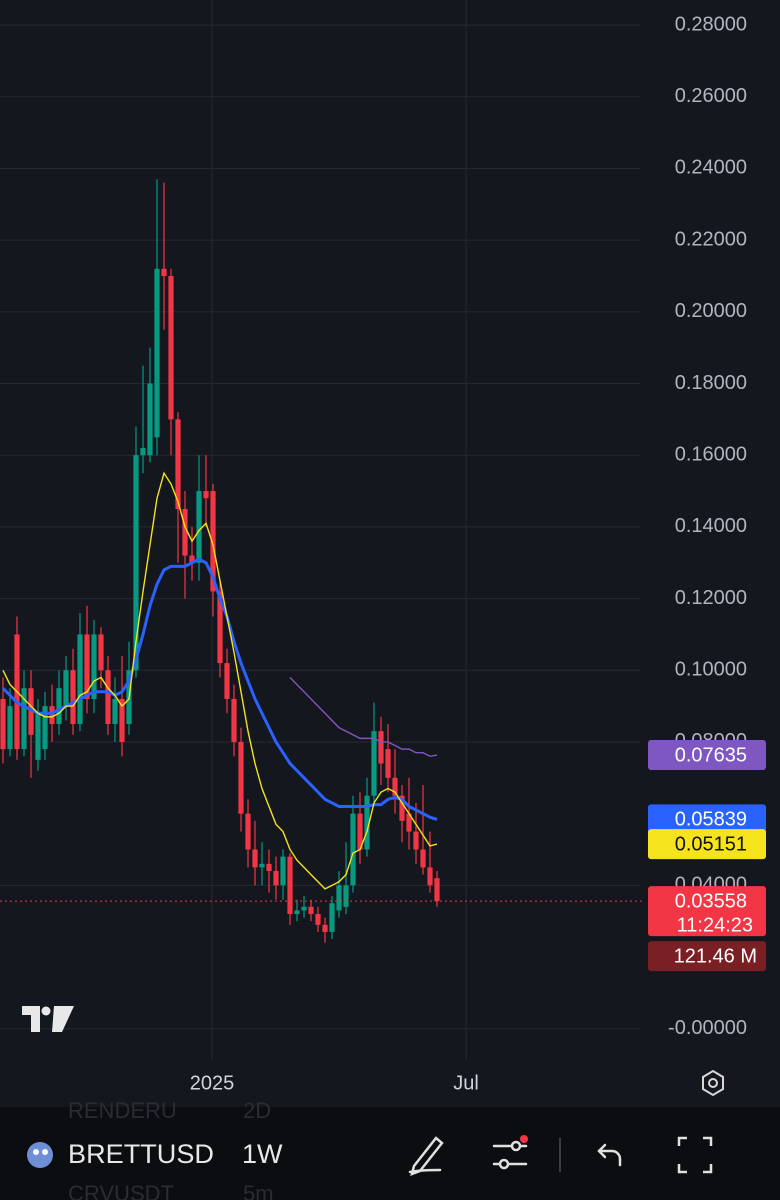 This screenshot has height=1200, width=780. What do you see at coordinates (707, 1028) in the screenshot?
I see `y-tick-label: -0.00000` at bounding box center [707, 1028].